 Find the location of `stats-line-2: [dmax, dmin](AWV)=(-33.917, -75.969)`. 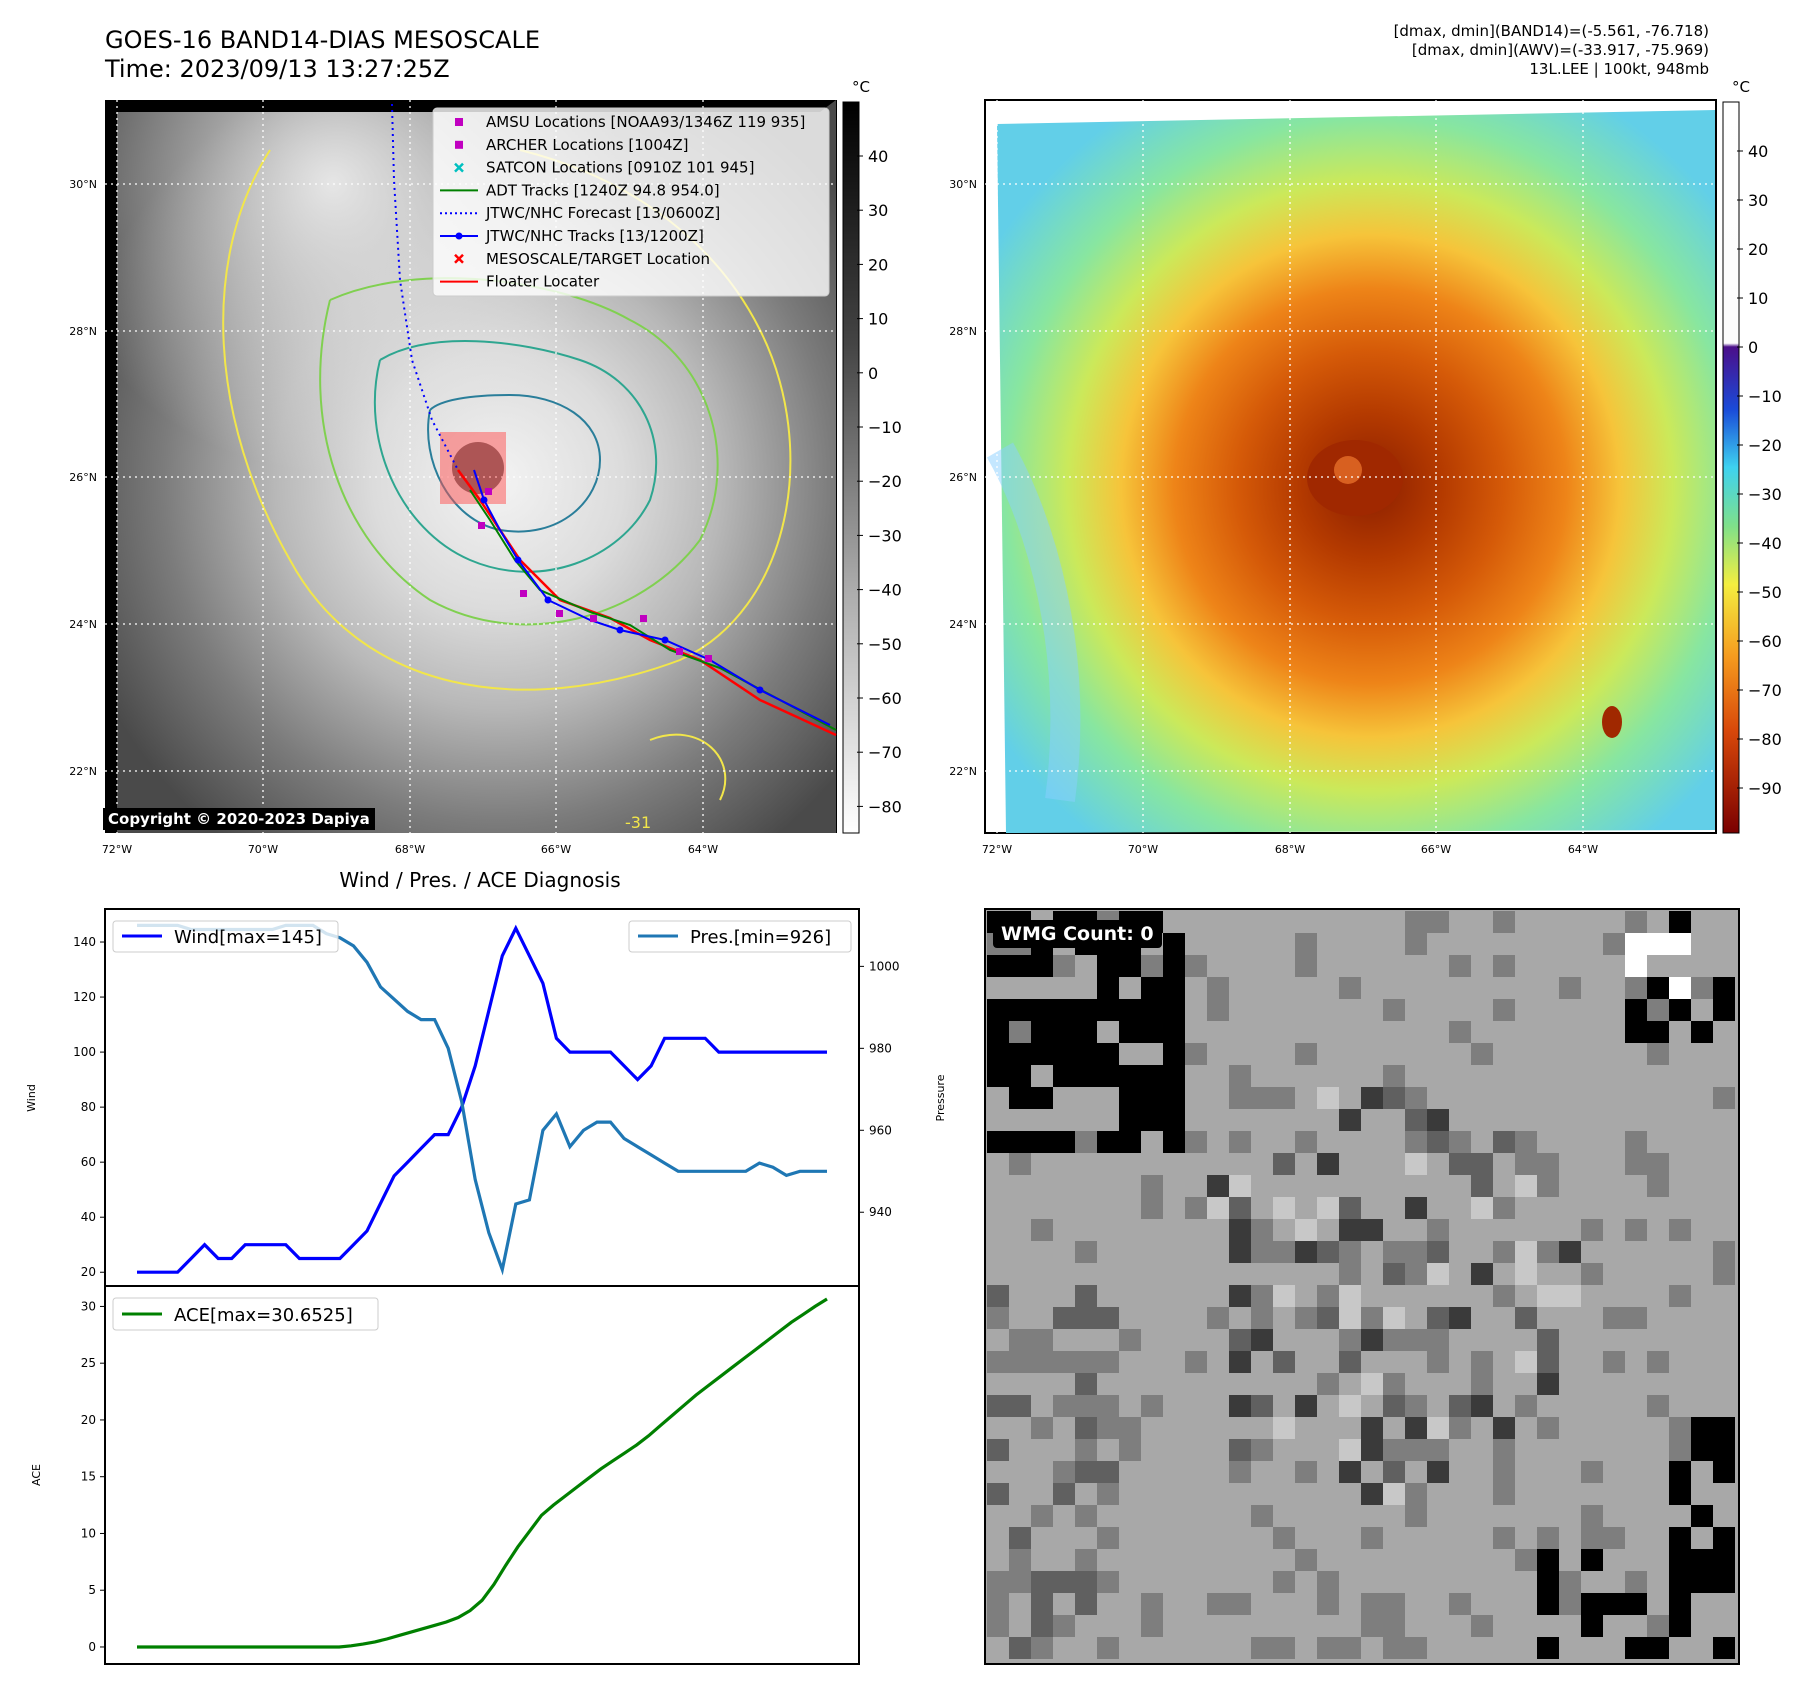

stats-line-2: [dmax, dmin](AWV)=(-33.917, -75.969) is located at coordinates (1560, 50).